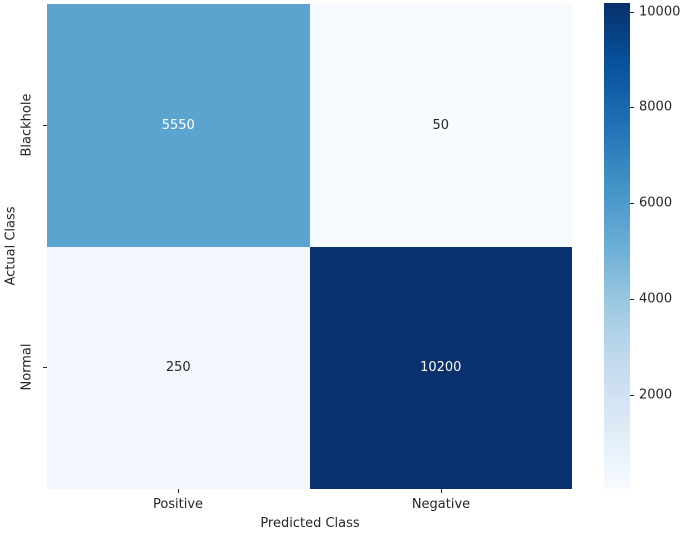 This screenshot has width=685, height=534. What do you see at coordinates (27, 367) in the screenshot?
I see `y-ticklabel-normal: Normal` at bounding box center [27, 367].